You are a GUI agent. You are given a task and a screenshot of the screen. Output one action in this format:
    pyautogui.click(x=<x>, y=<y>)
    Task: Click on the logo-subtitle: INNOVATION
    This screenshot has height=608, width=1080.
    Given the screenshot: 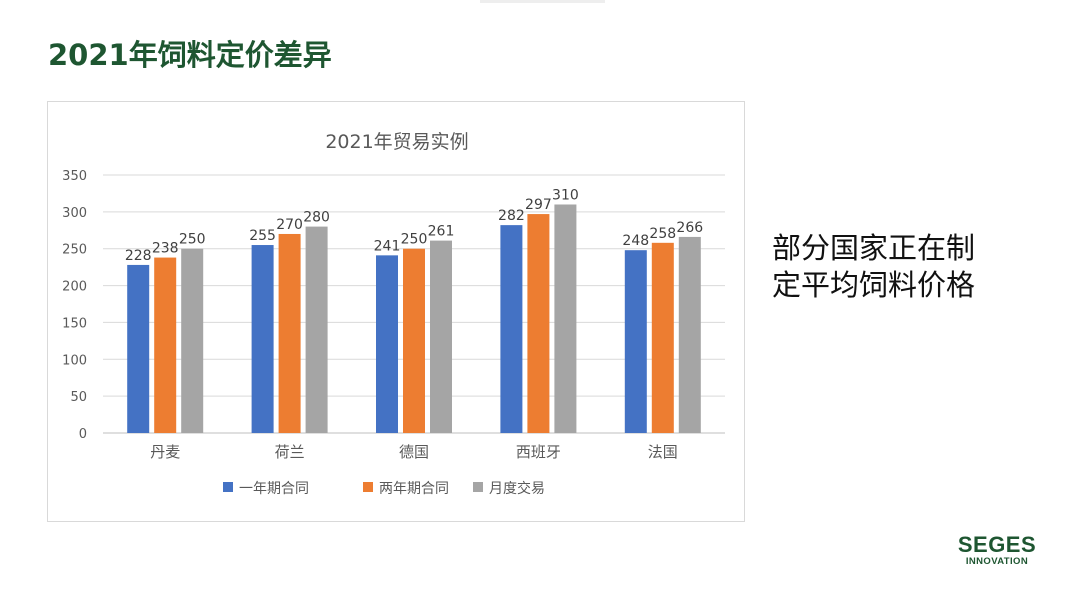 What is the action you would take?
    pyautogui.click(x=997, y=561)
    